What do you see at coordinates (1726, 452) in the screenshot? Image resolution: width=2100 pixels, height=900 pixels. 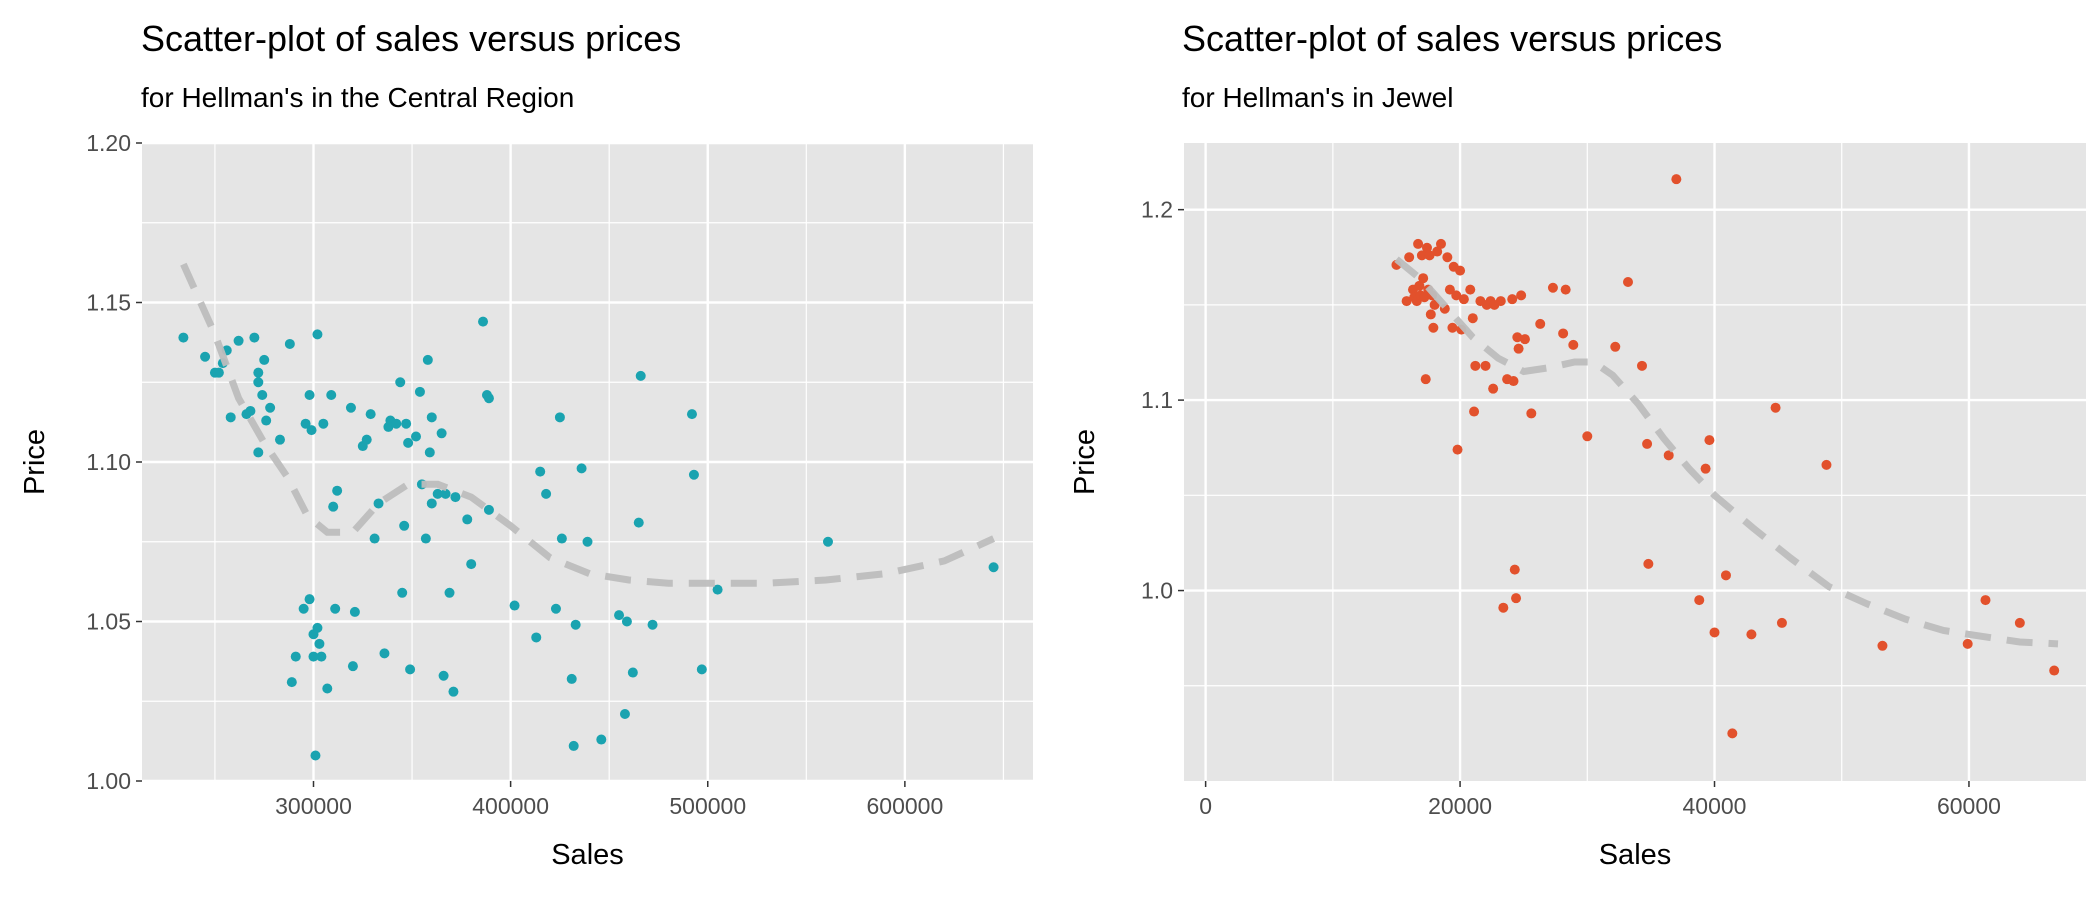 I see `right-smooth-trend-line` at bounding box center [1726, 452].